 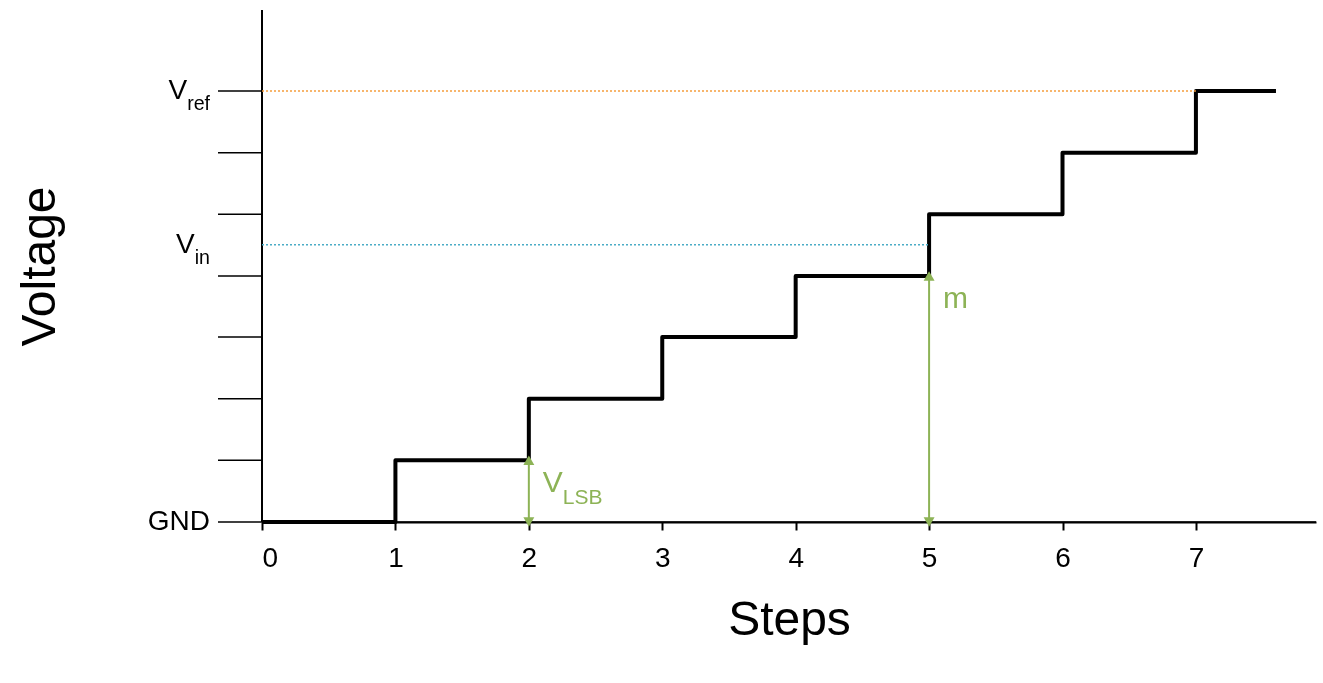 I want to click on x-tick-label: 0, so click(x=270, y=557).